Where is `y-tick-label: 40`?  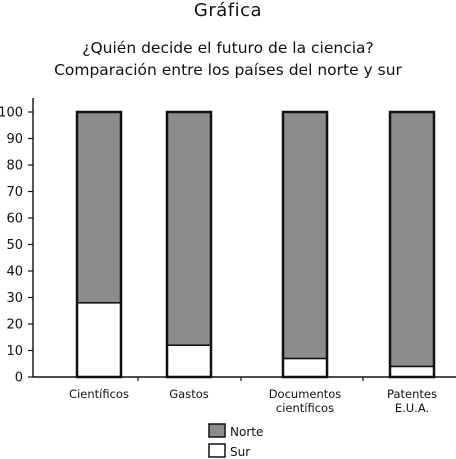
y-tick-label: 40 is located at coordinates (14, 272).